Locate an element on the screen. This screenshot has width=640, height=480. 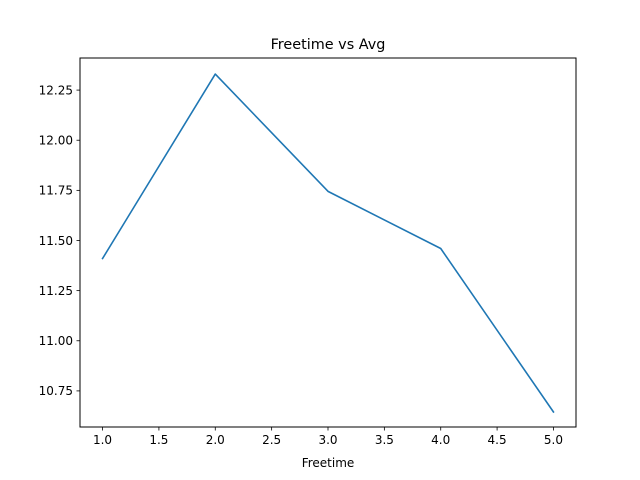
x-tick-label: 1.5 is located at coordinates (158, 440).